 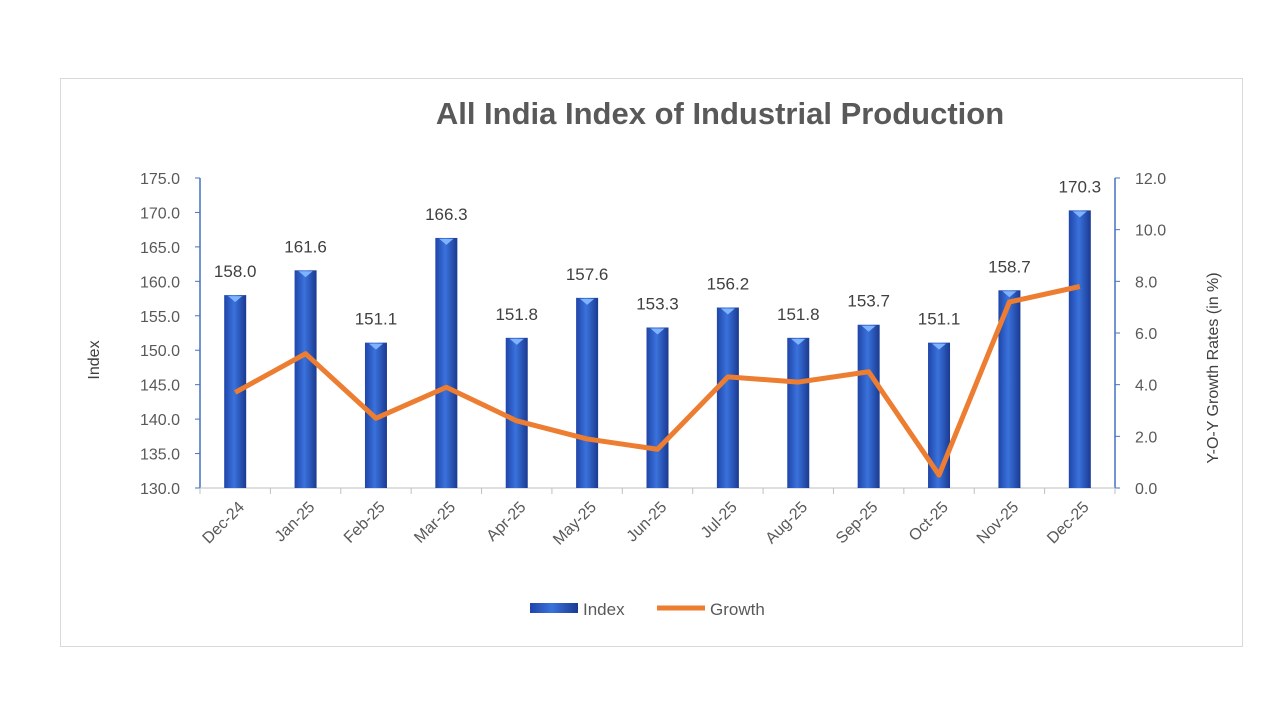 I want to click on left-tick-label: 175.0, so click(x=160, y=179).